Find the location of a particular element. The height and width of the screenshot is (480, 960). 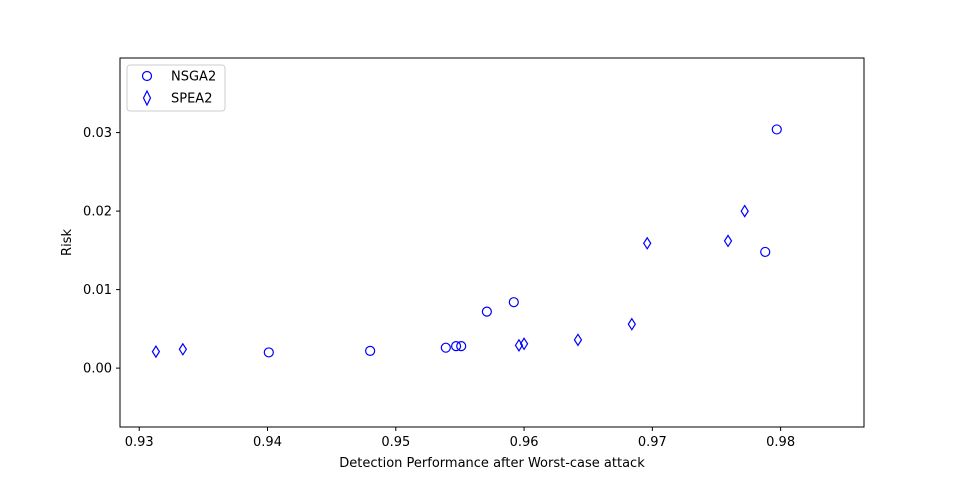

y-axis-title: Risk is located at coordinates (67, 242).